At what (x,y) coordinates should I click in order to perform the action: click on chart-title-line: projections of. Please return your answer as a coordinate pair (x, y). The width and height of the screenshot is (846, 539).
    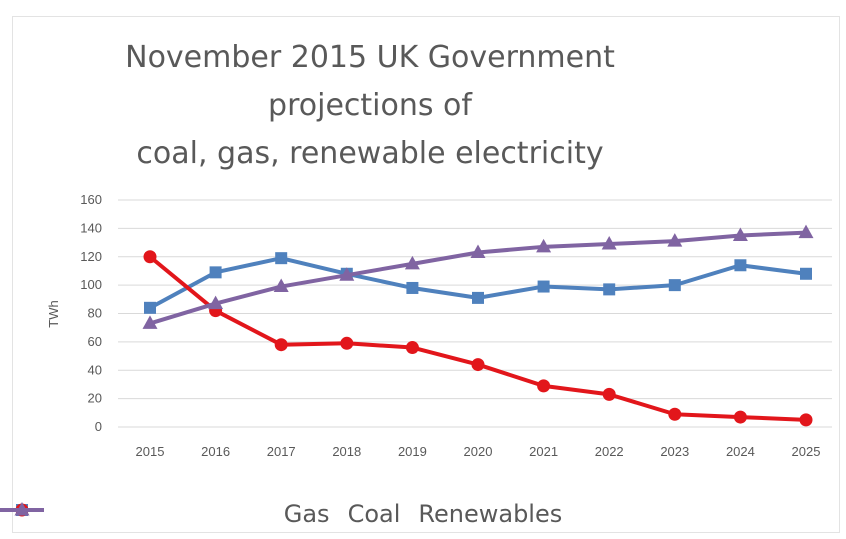
    Looking at the image, I should click on (370, 105).